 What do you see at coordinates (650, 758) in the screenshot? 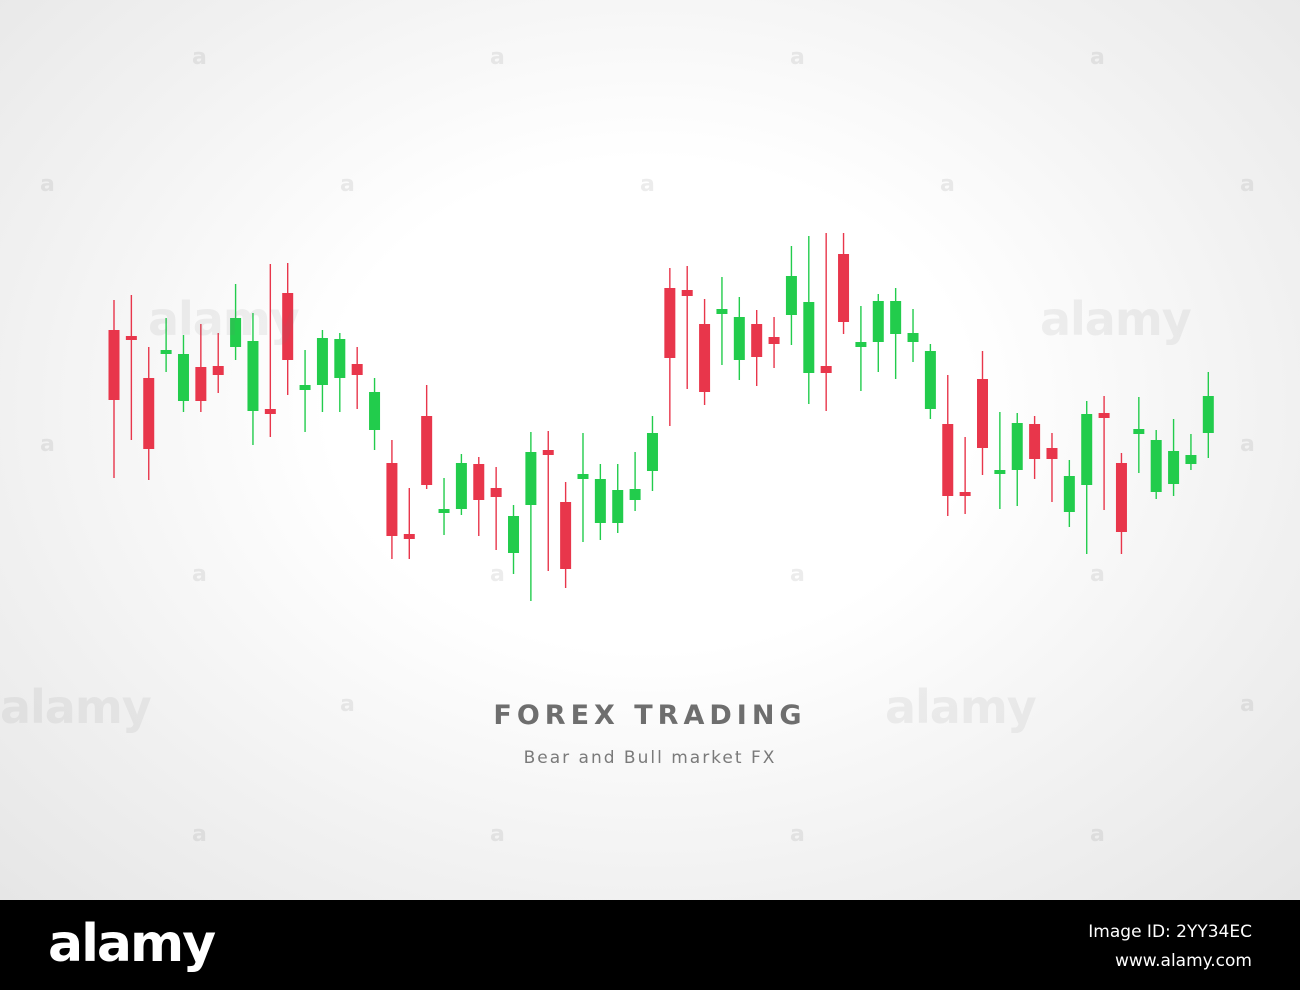
I see `chart-subtitle: Bear and Bull market FX` at bounding box center [650, 758].